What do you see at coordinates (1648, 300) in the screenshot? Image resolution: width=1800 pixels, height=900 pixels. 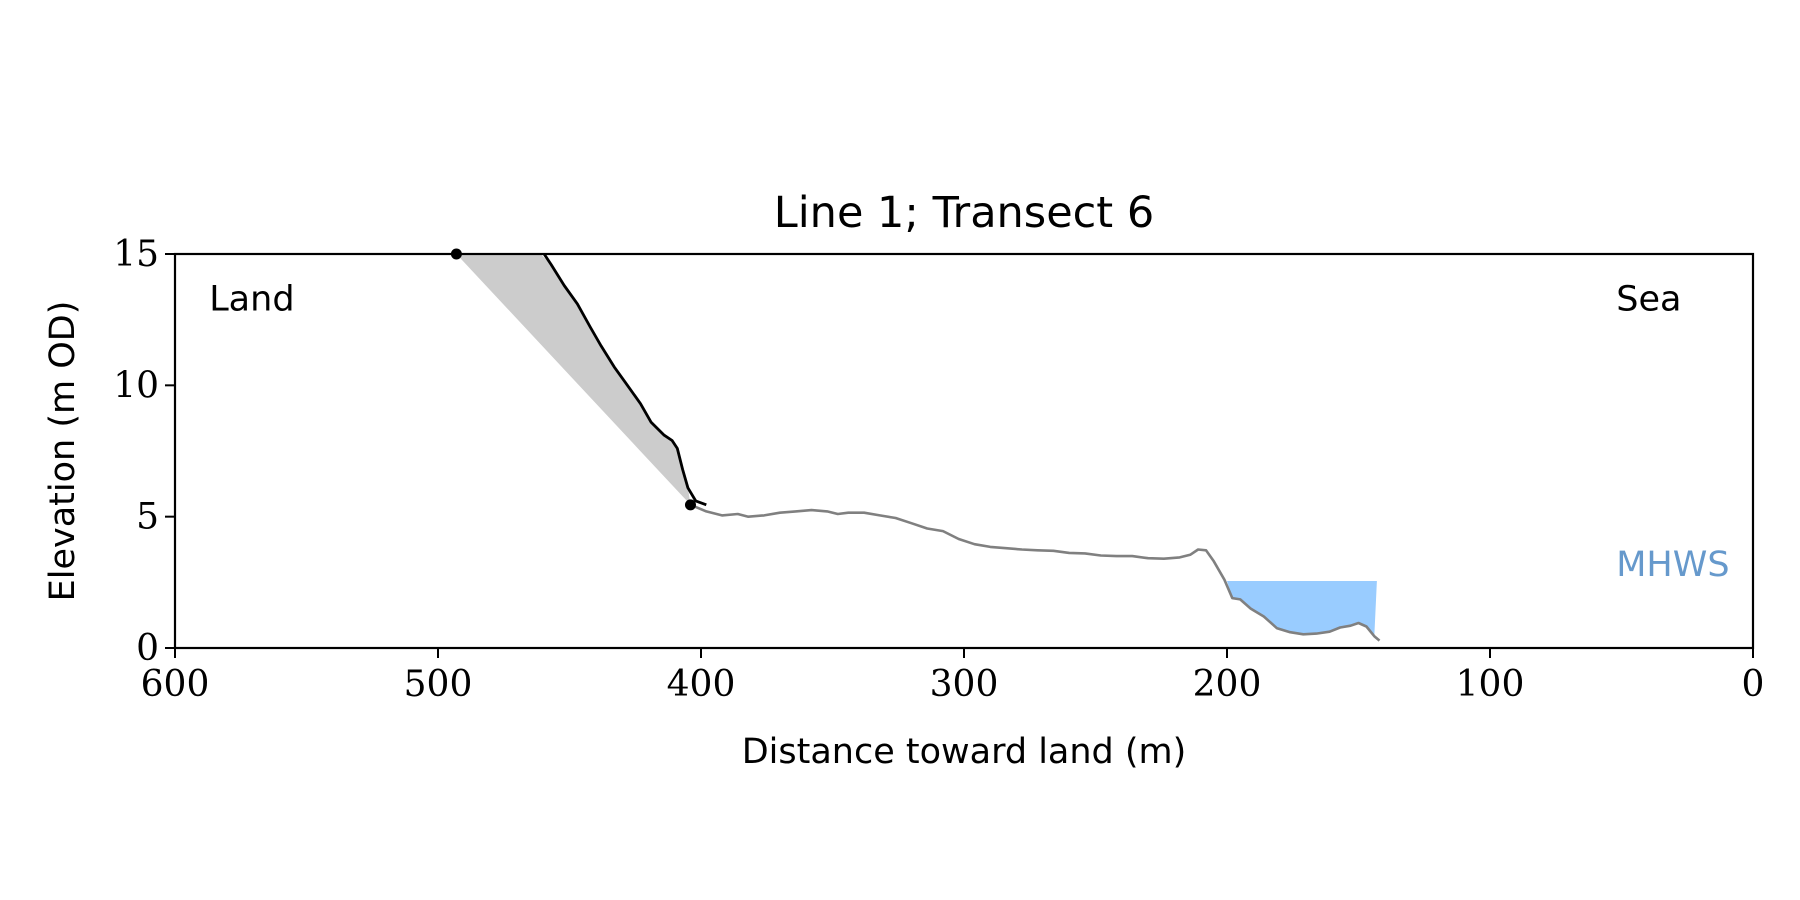 I see `annotation-sea: Sea` at bounding box center [1648, 300].